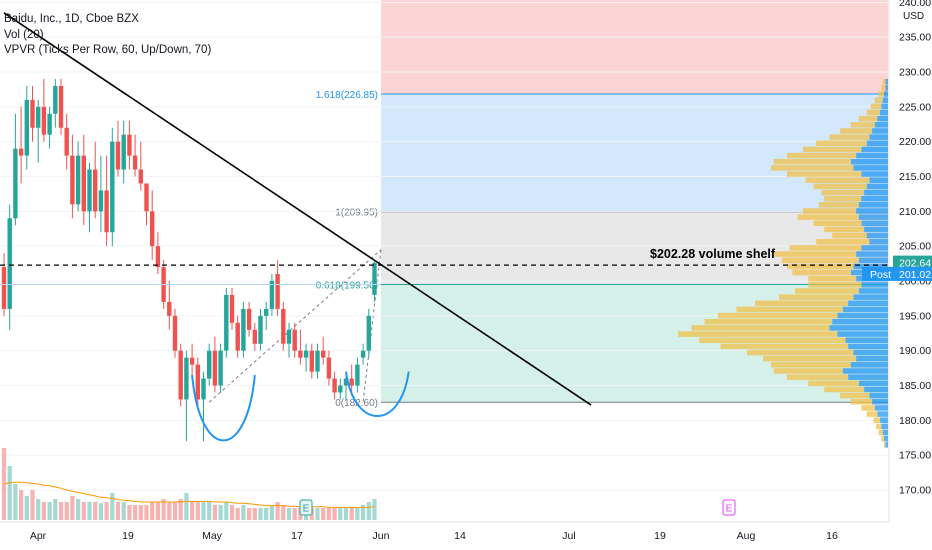 The width and height of the screenshot is (932, 550). I want to click on last-price-badge, so click(912, 262).